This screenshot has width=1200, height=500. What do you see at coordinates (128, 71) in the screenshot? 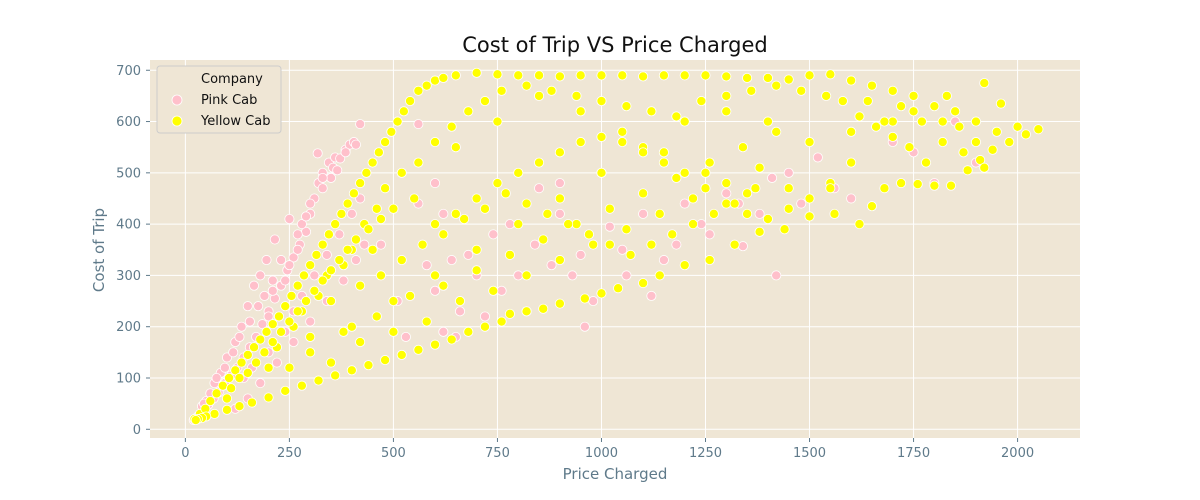
I see `y-tick-label: 700` at bounding box center [128, 71].